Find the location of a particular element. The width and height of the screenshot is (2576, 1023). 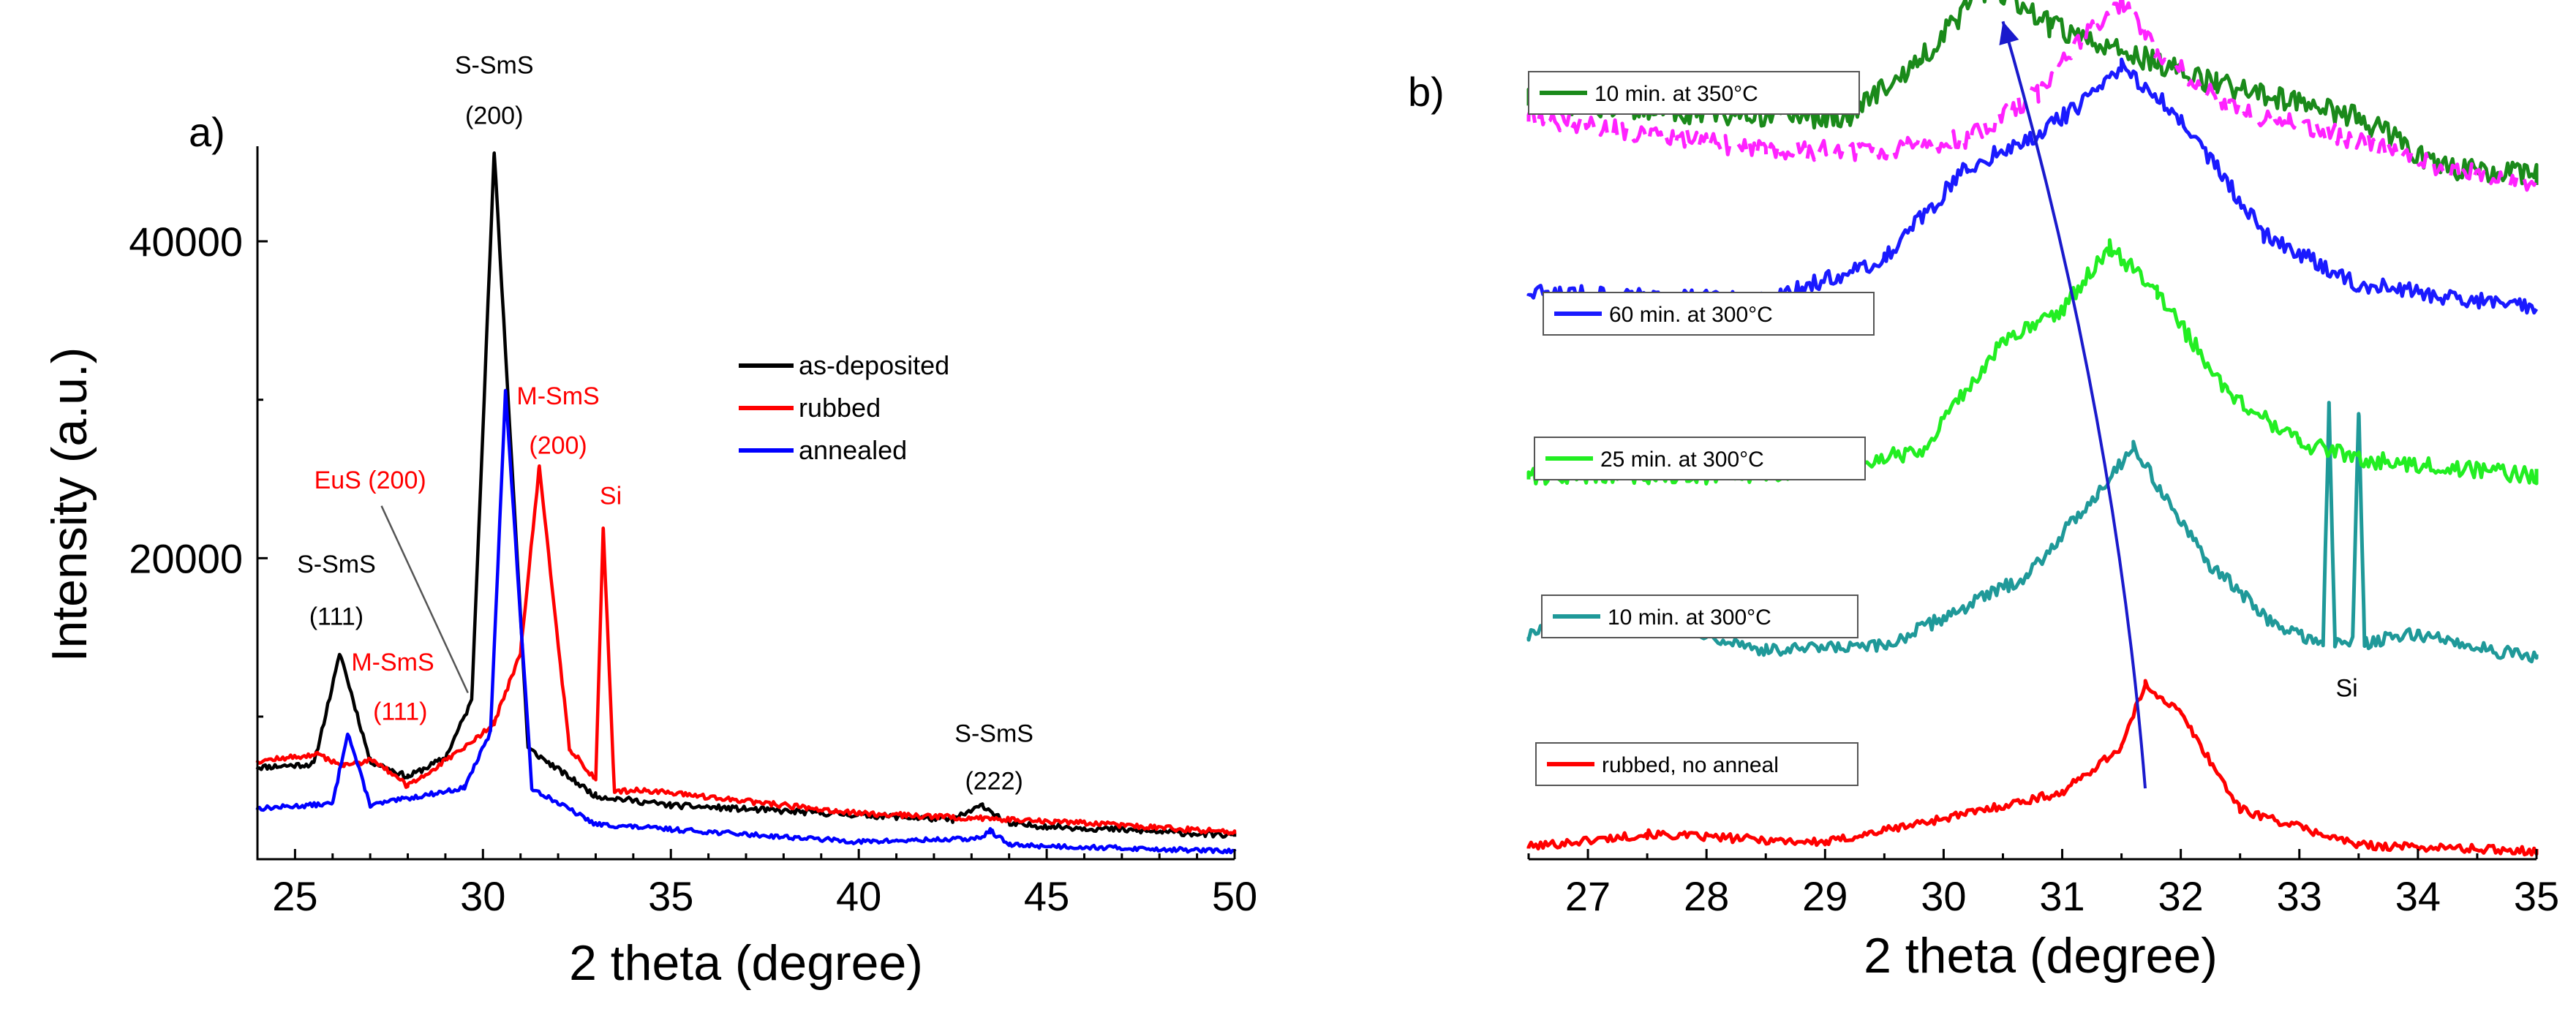

panel-b-legend-300-25: 25 min. at 300°C is located at coordinates (1700, 458).